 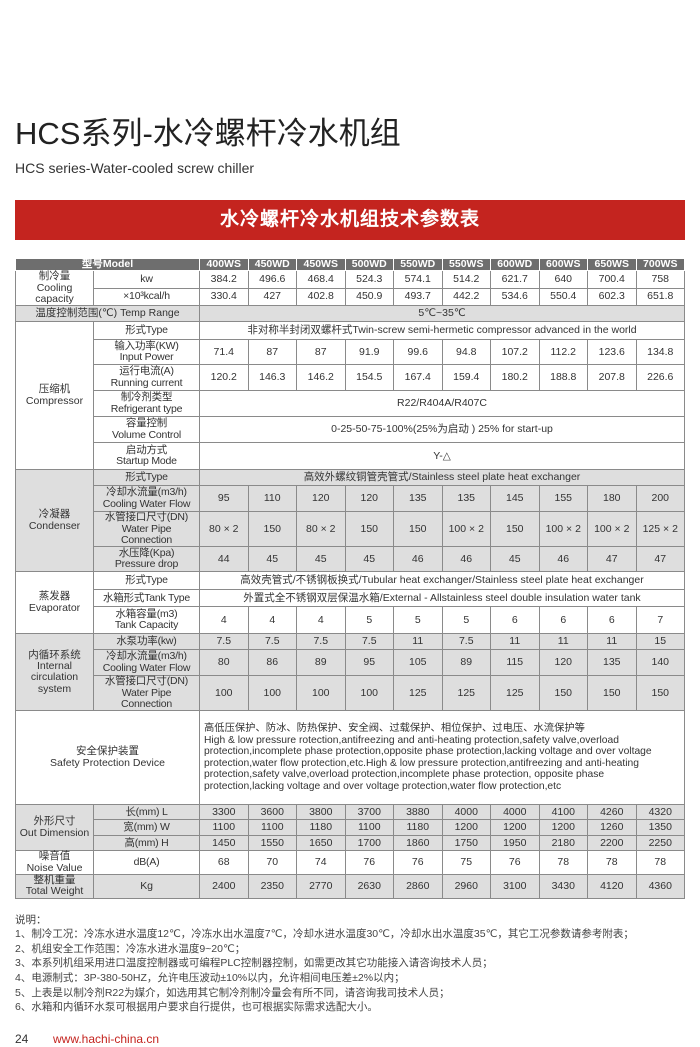 What do you see at coordinates (272, 264) in the screenshot?
I see `model-column-header: 450WD` at bounding box center [272, 264].